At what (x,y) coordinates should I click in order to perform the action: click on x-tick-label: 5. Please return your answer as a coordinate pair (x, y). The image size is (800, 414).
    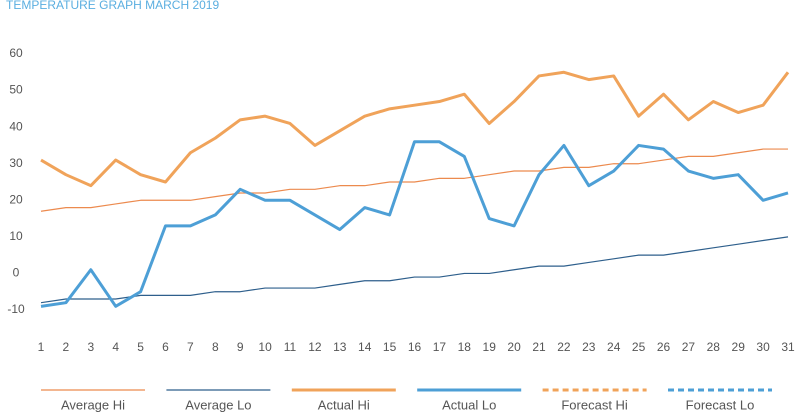
    Looking at the image, I should click on (140, 347).